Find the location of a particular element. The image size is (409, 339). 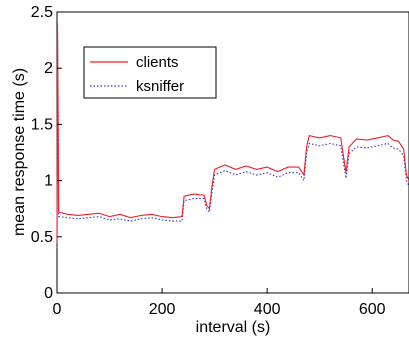

legend-label-clients: clients is located at coordinates (157, 62).